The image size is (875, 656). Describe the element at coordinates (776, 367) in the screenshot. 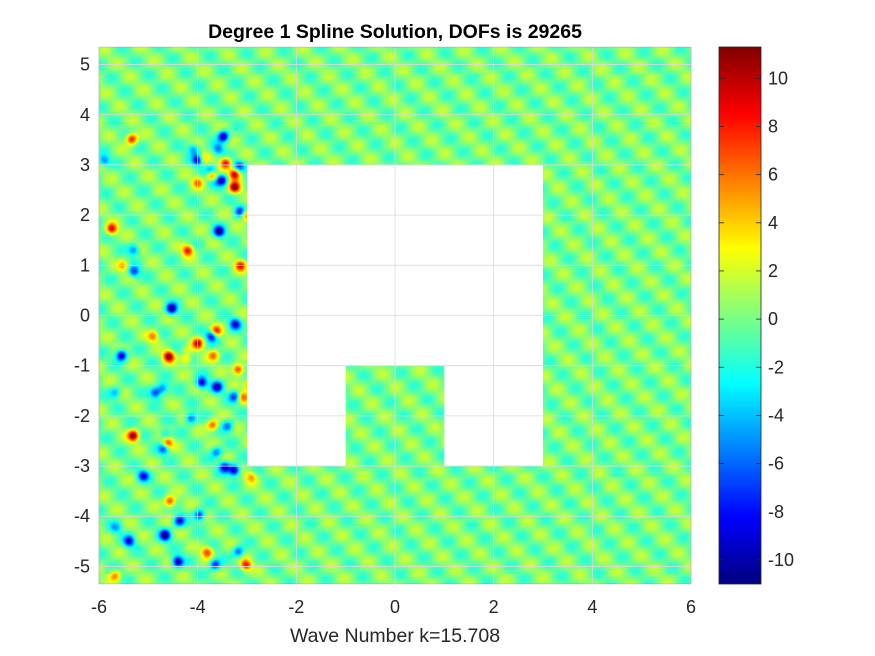

I see `colorbar-tick-label: -2` at that location.